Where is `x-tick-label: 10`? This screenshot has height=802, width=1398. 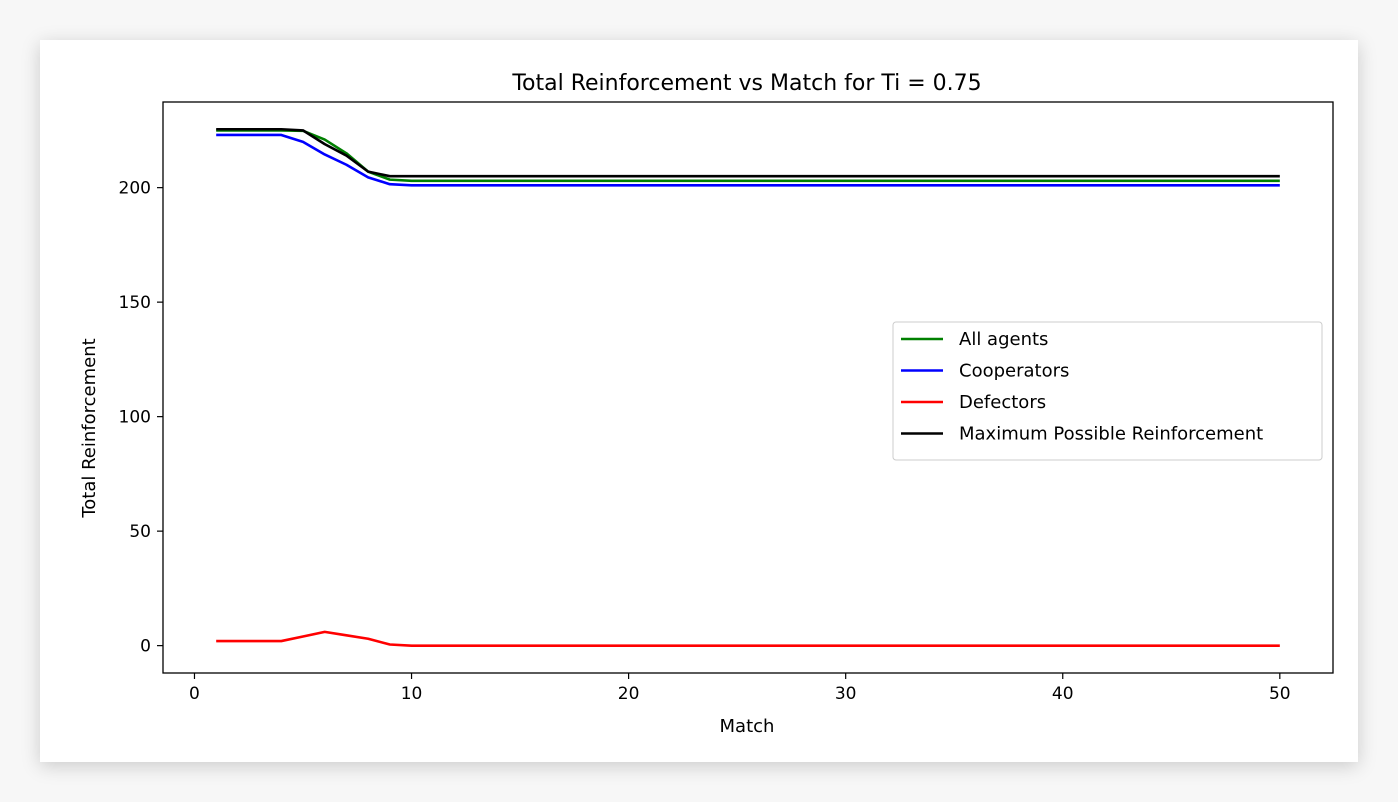
x-tick-label: 10 is located at coordinates (412, 694).